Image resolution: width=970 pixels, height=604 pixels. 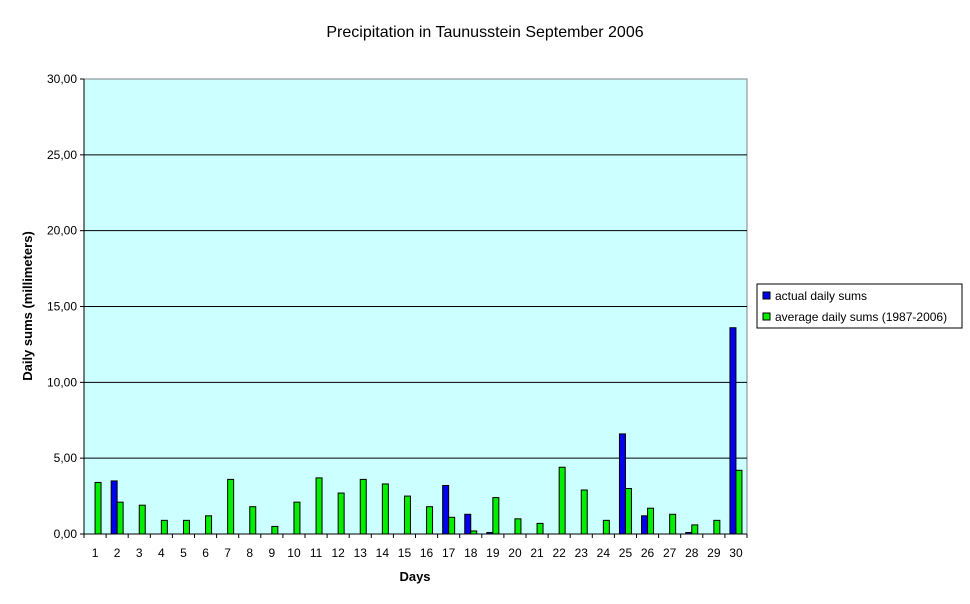 What do you see at coordinates (821, 296) in the screenshot?
I see `legend-label-actual: actual daily sums` at bounding box center [821, 296].